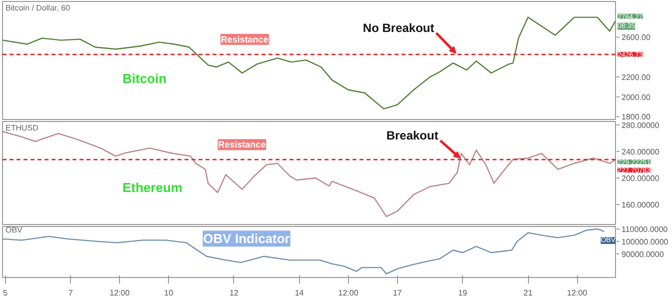  Describe the element at coordinates (641, 151) in the screenshot. I see `y-tick-label: 240.00000` at that location.